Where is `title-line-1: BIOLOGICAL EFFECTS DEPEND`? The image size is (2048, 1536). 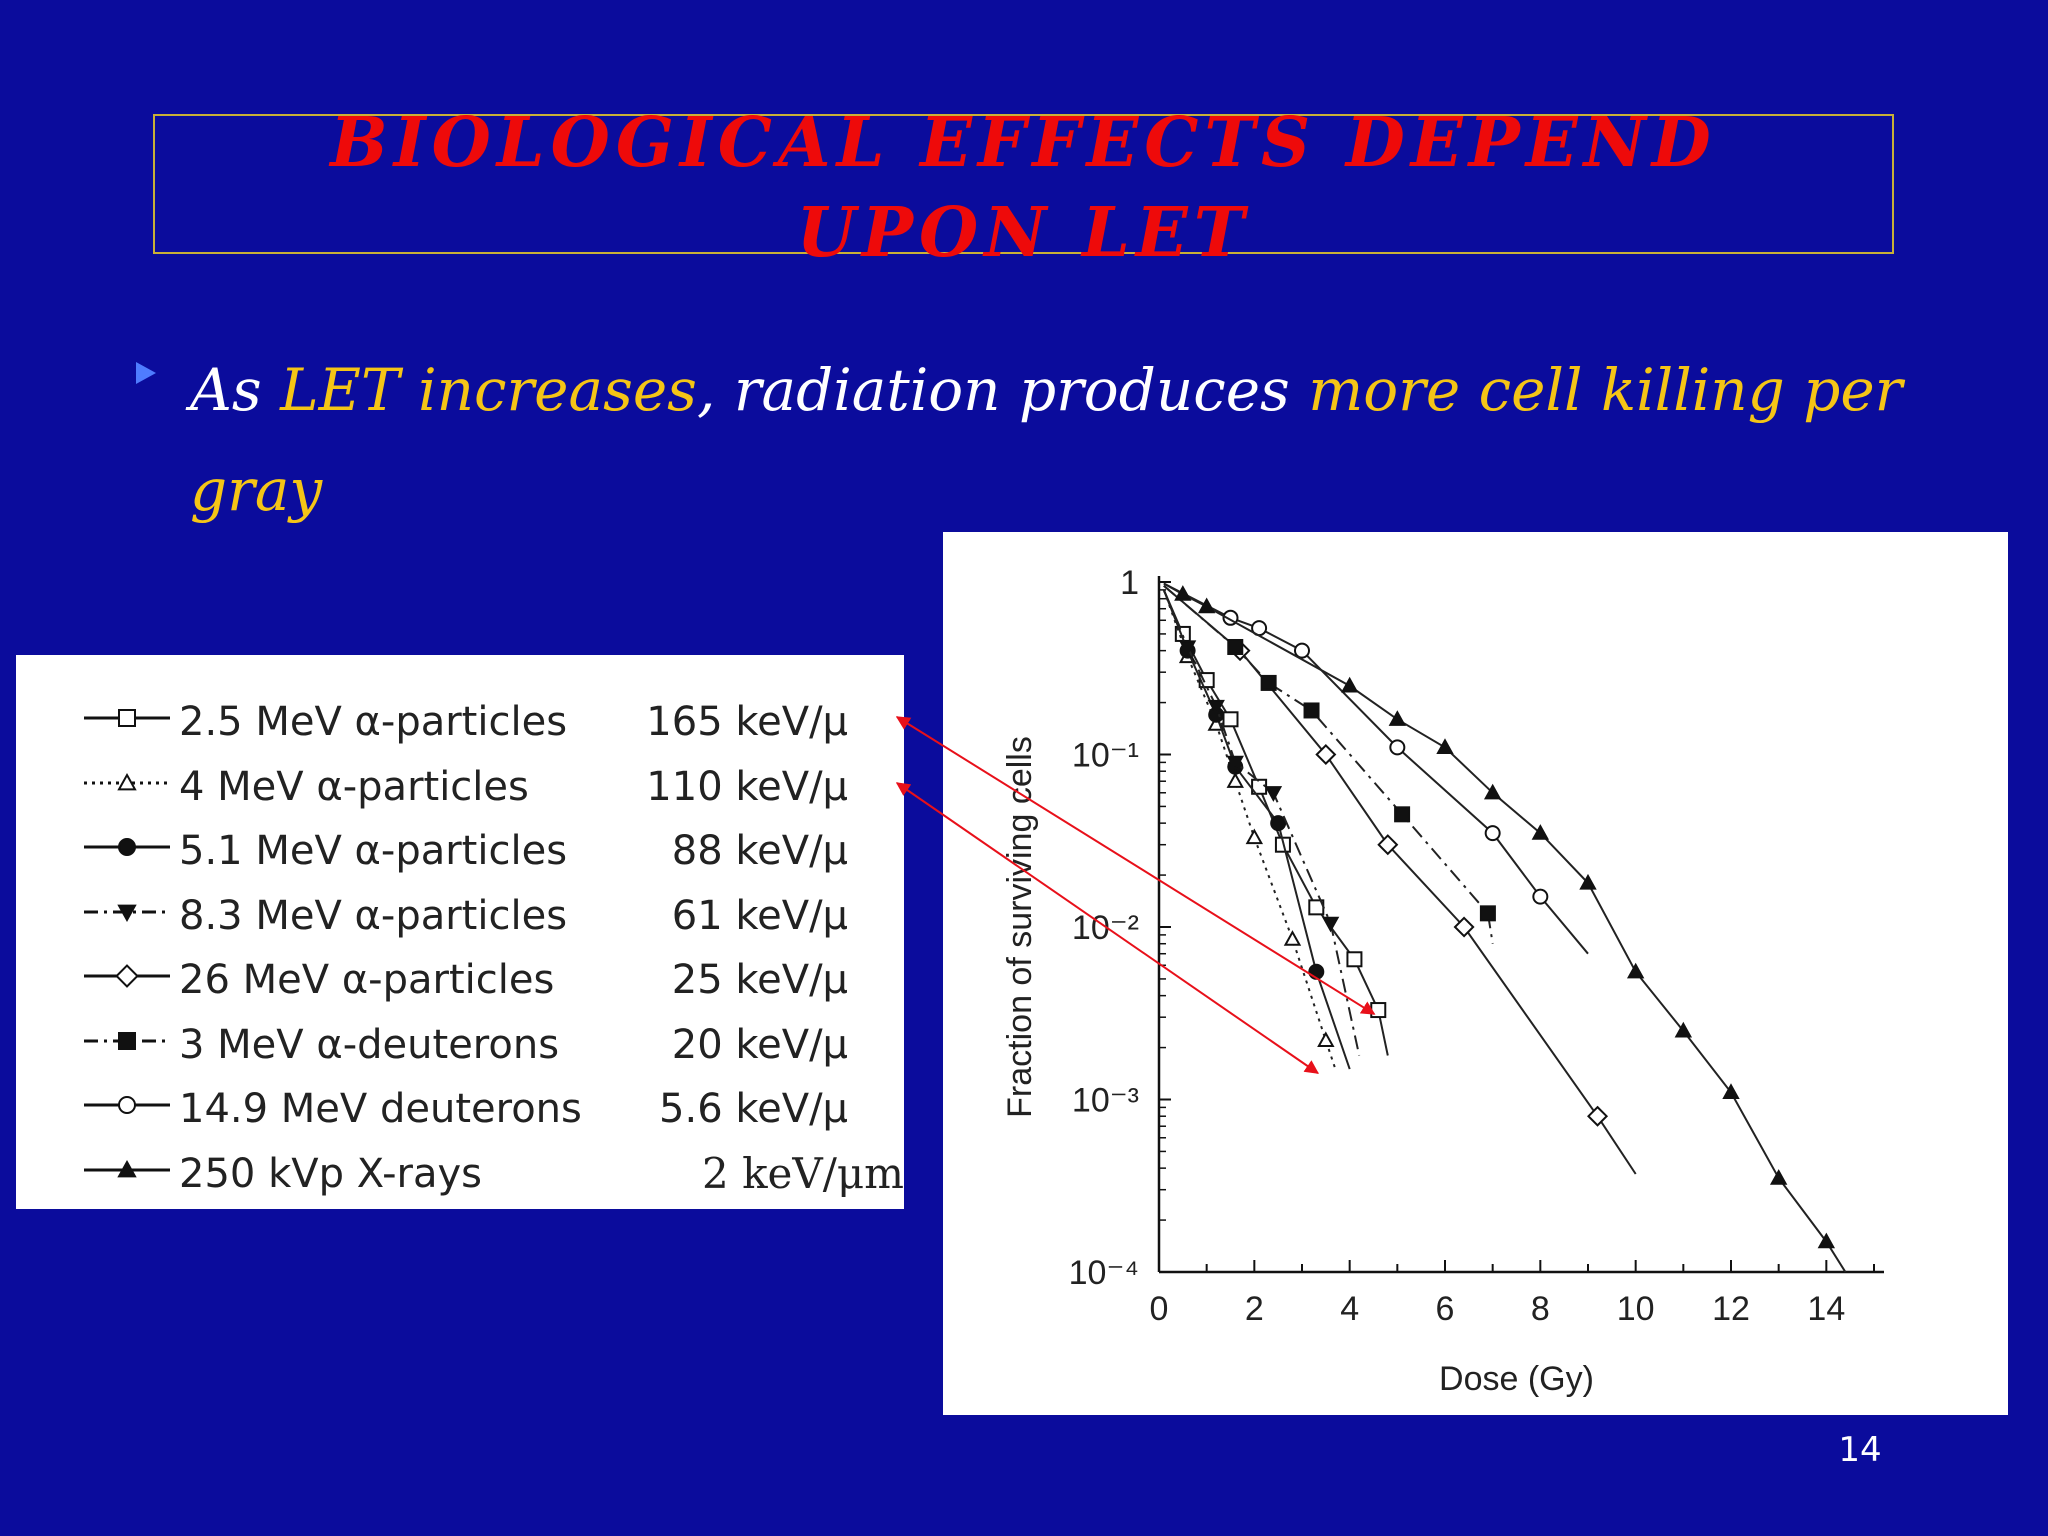
title-line-1: BIOLOGICAL EFFECTS DEPEND is located at coordinates (1023, 143).